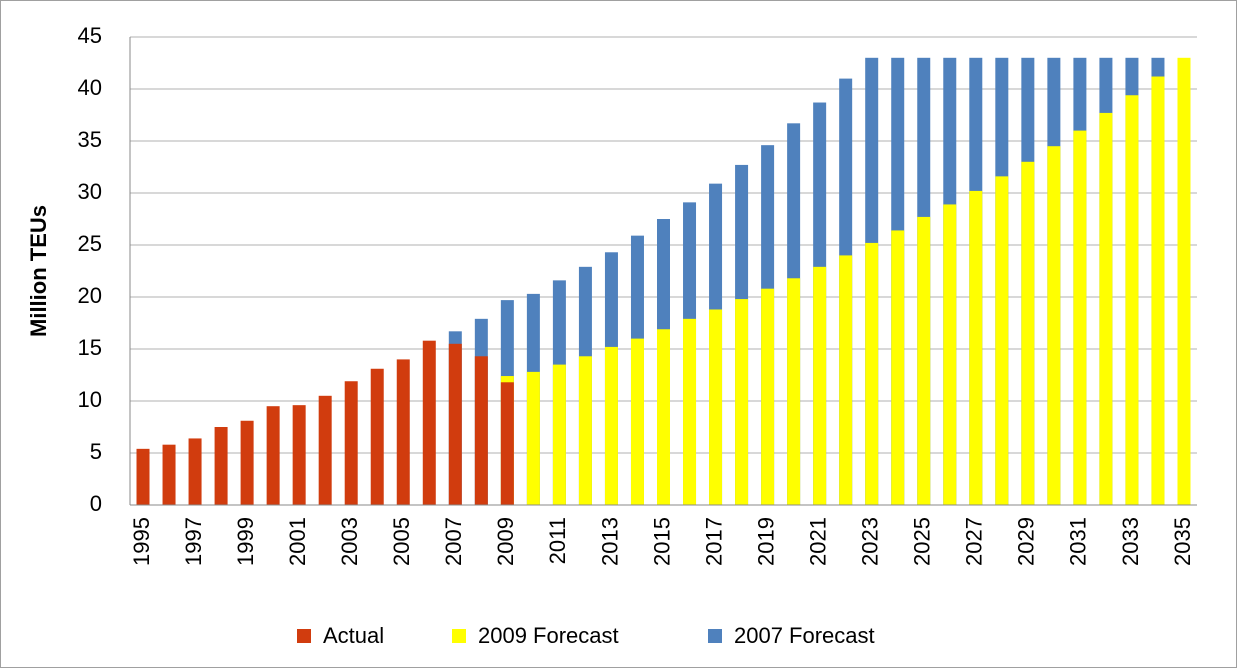  I want to click on x-tick-label: 2007, so click(453, 541).